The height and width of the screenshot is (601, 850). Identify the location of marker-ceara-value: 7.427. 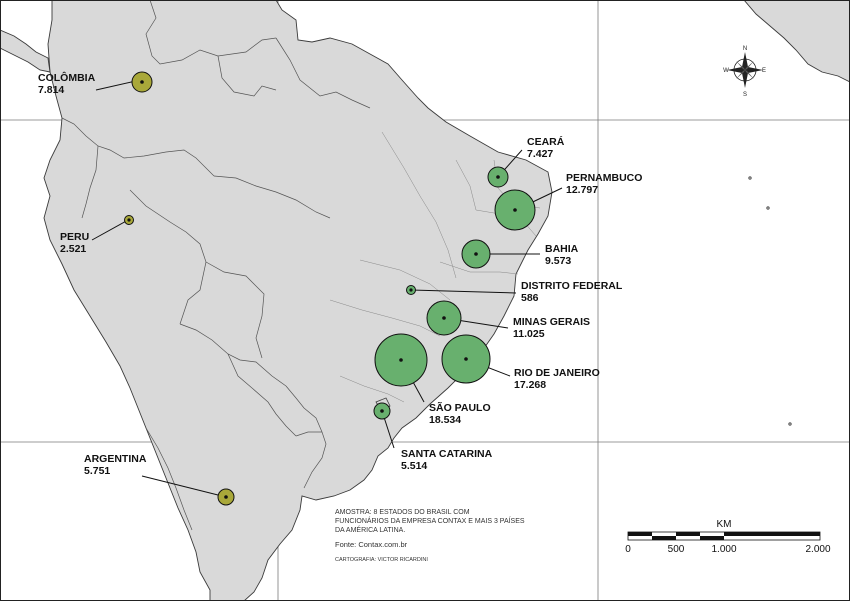
(540, 154).